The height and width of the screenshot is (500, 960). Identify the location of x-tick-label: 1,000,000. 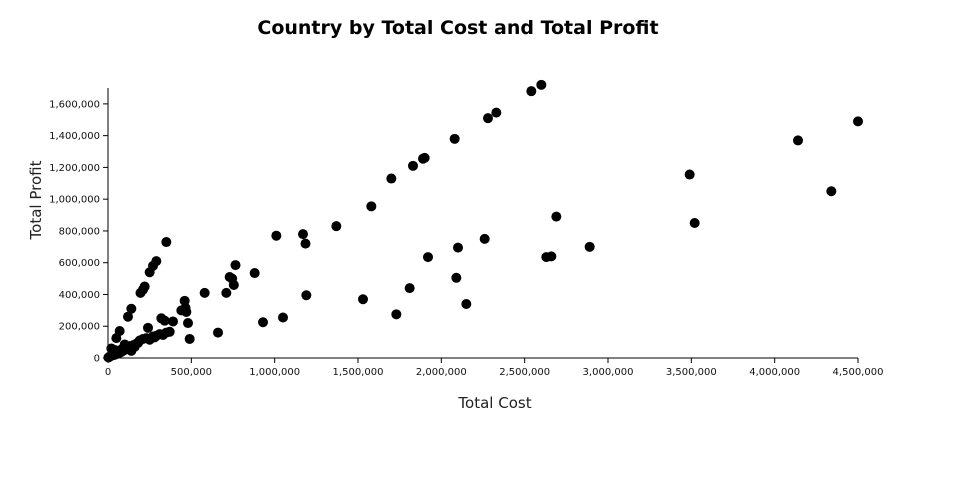
(274, 372).